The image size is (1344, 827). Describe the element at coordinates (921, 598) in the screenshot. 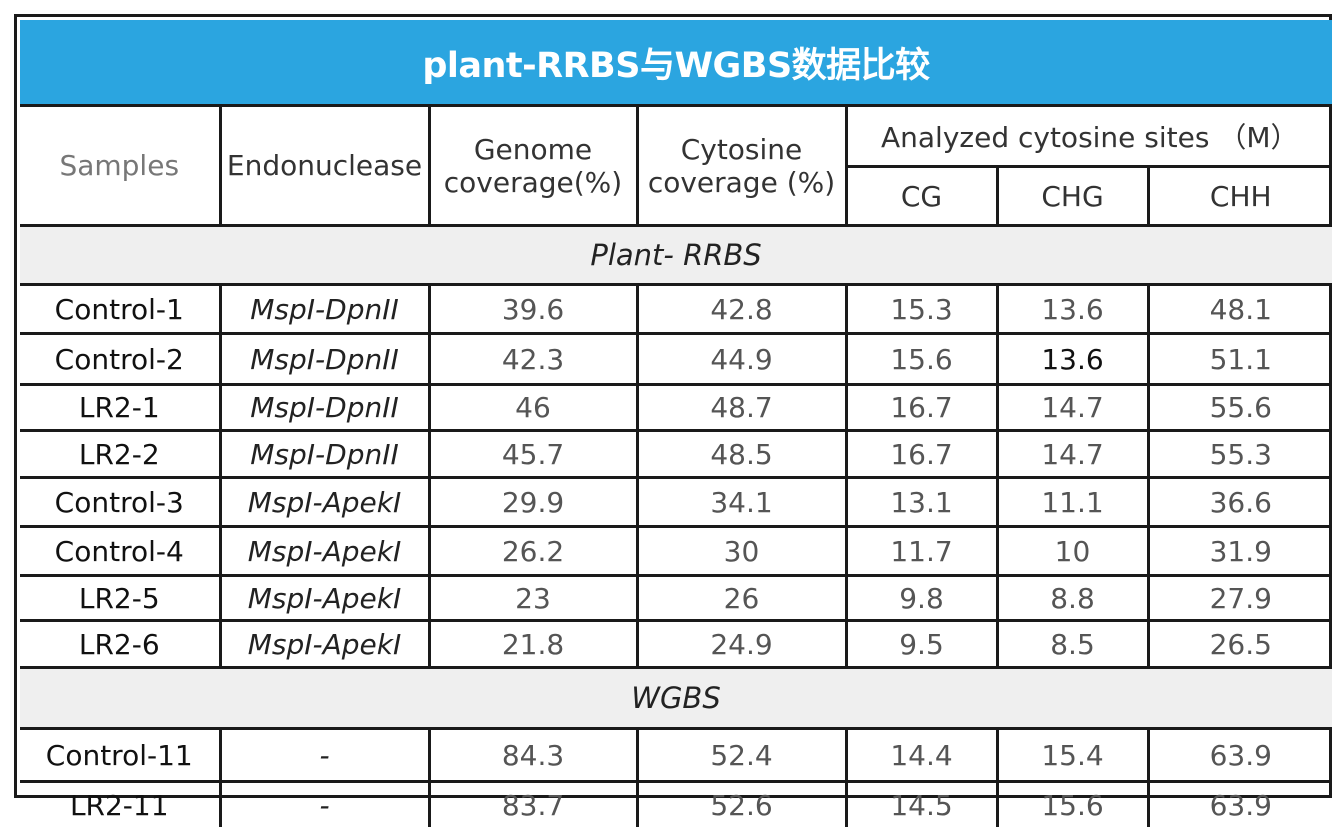

I see `cell-cg: 9.8` at that location.